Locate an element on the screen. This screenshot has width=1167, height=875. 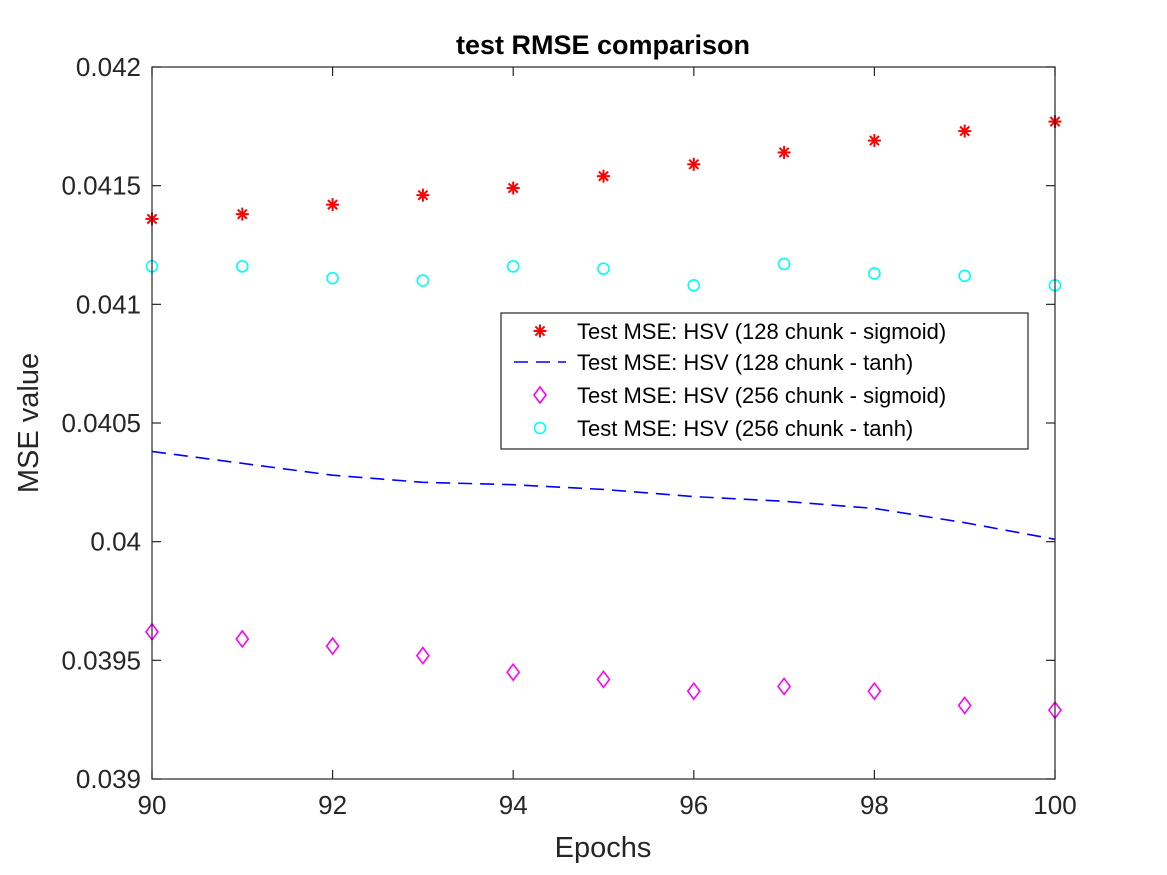
legend-label: Test MSE: HSV (128 chunk - tanh) is located at coordinates (745, 362).